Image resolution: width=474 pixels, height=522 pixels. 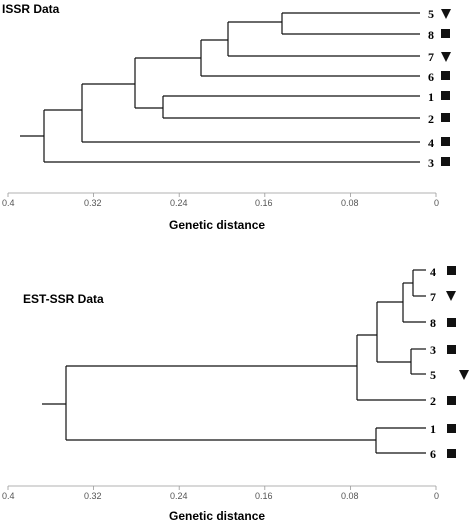 What do you see at coordinates (93, 203) in the screenshot?
I see `issr-tick-label: 0.32` at bounding box center [93, 203].